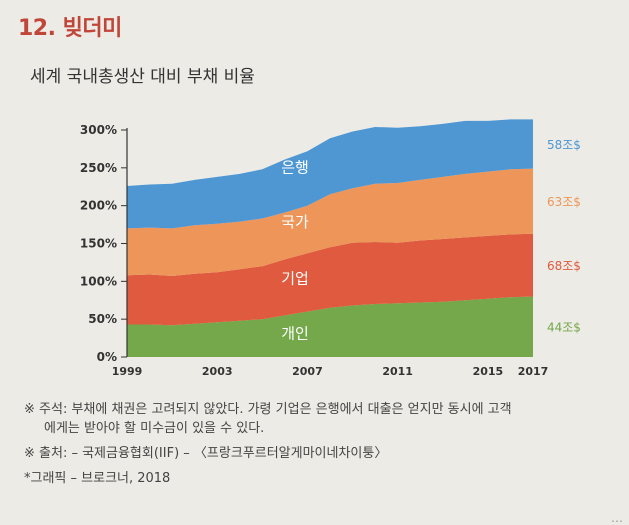 The image size is (629, 525). Describe the element at coordinates (564, 145) in the screenshot. I see `right-value-label-4: 58조$` at that location.